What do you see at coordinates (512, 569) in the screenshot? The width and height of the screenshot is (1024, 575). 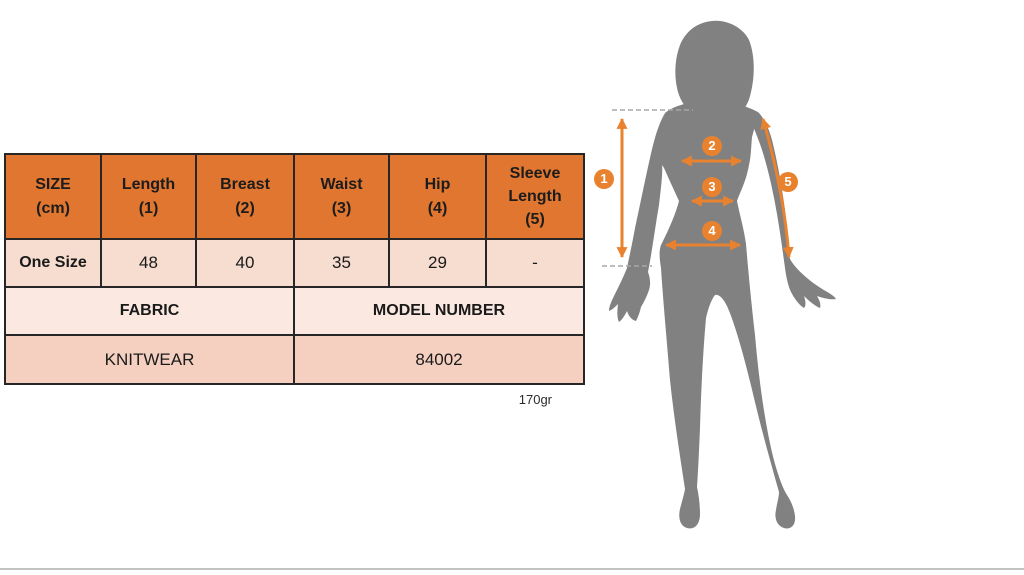 I see `bottom-divider` at bounding box center [512, 569].